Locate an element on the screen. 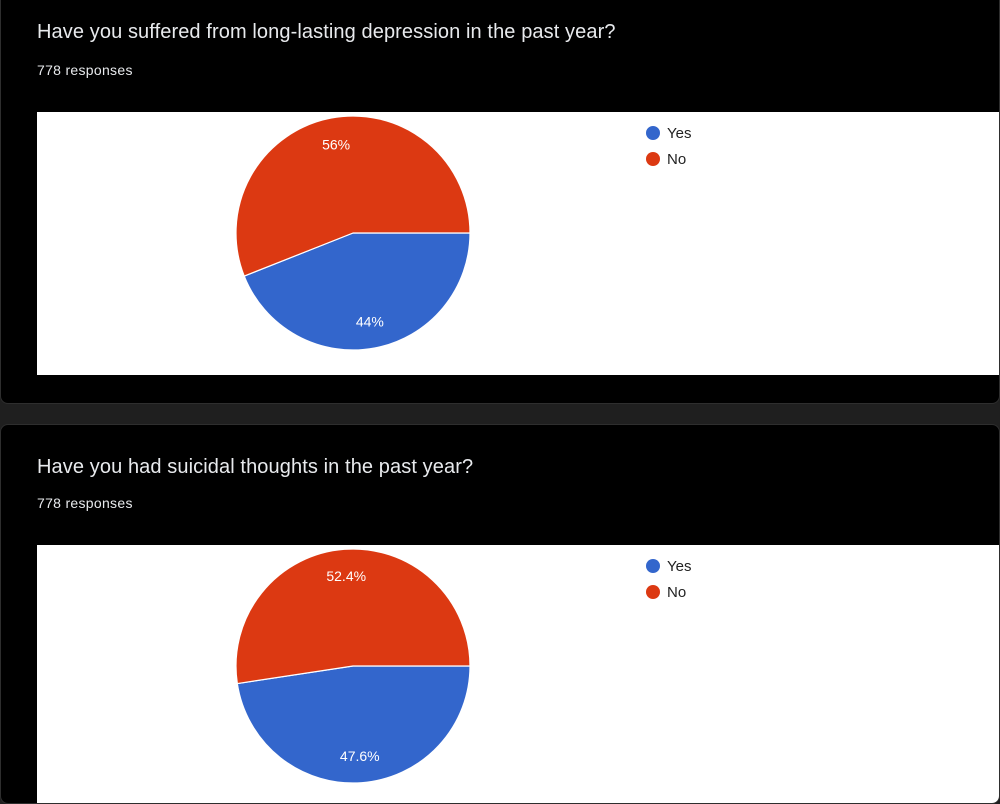 This screenshot has height=804, width=1000. pie-chart: 47.6% 52.4% Yes No is located at coordinates (463, 666).